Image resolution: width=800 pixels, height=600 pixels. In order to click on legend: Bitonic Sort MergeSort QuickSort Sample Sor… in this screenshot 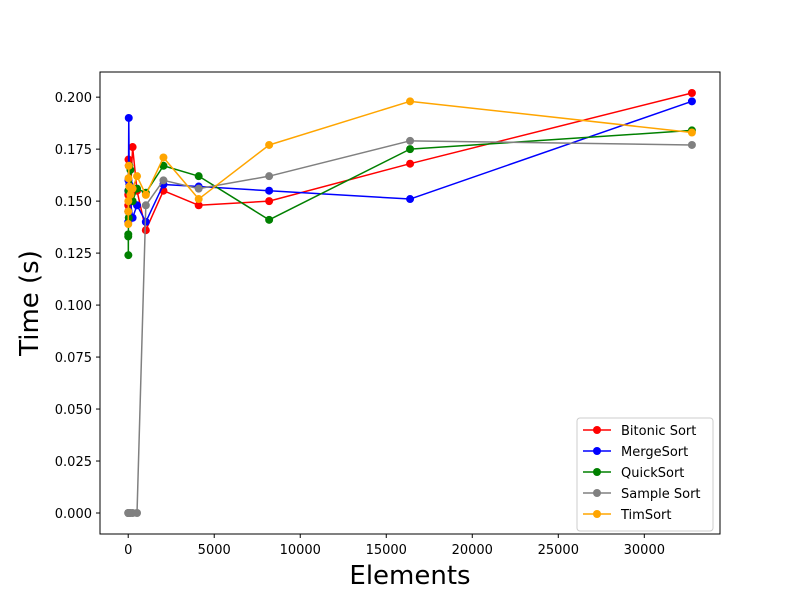, I will do `click(645, 474)`.